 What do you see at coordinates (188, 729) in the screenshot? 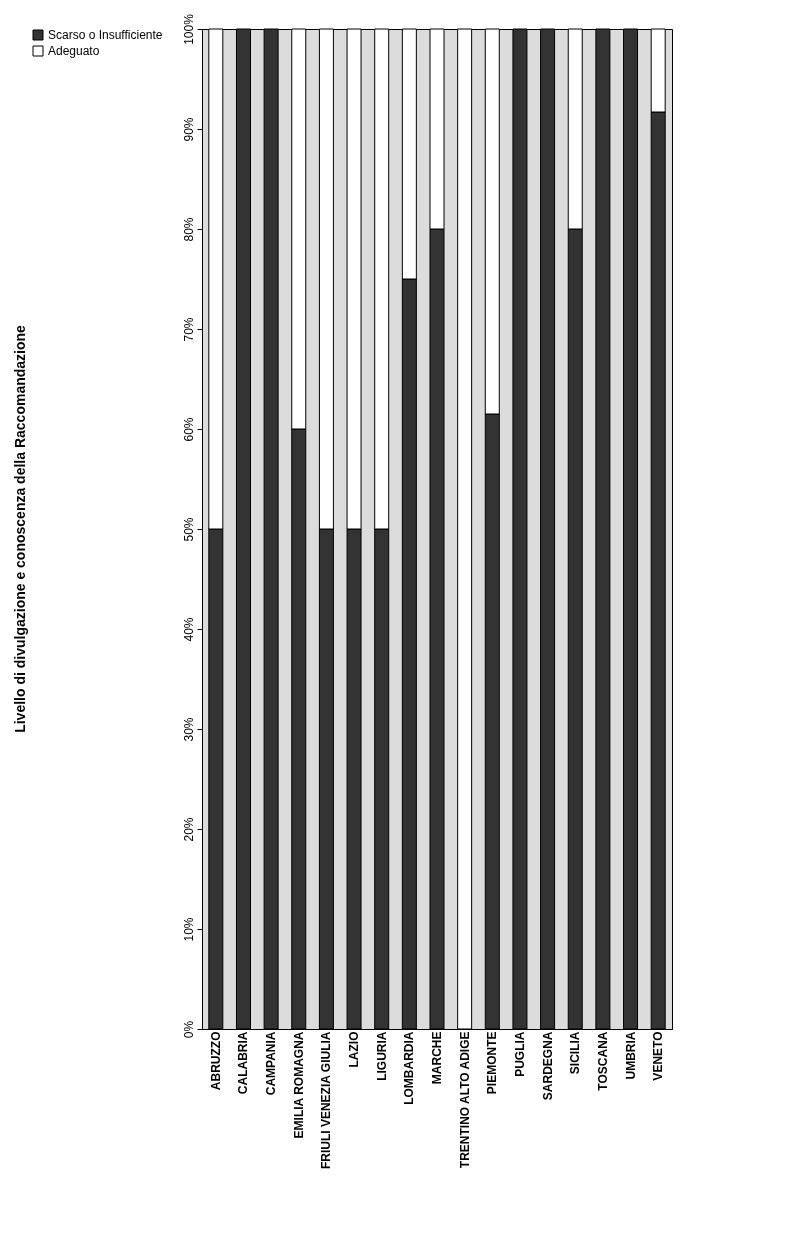
I see `y-tick-label: 30%` at bounding box center [188, 729].